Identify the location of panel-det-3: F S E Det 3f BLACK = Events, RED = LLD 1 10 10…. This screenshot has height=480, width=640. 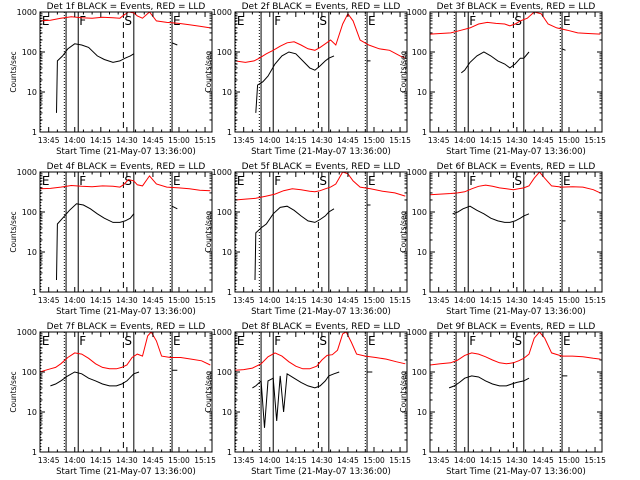
(502, 79).